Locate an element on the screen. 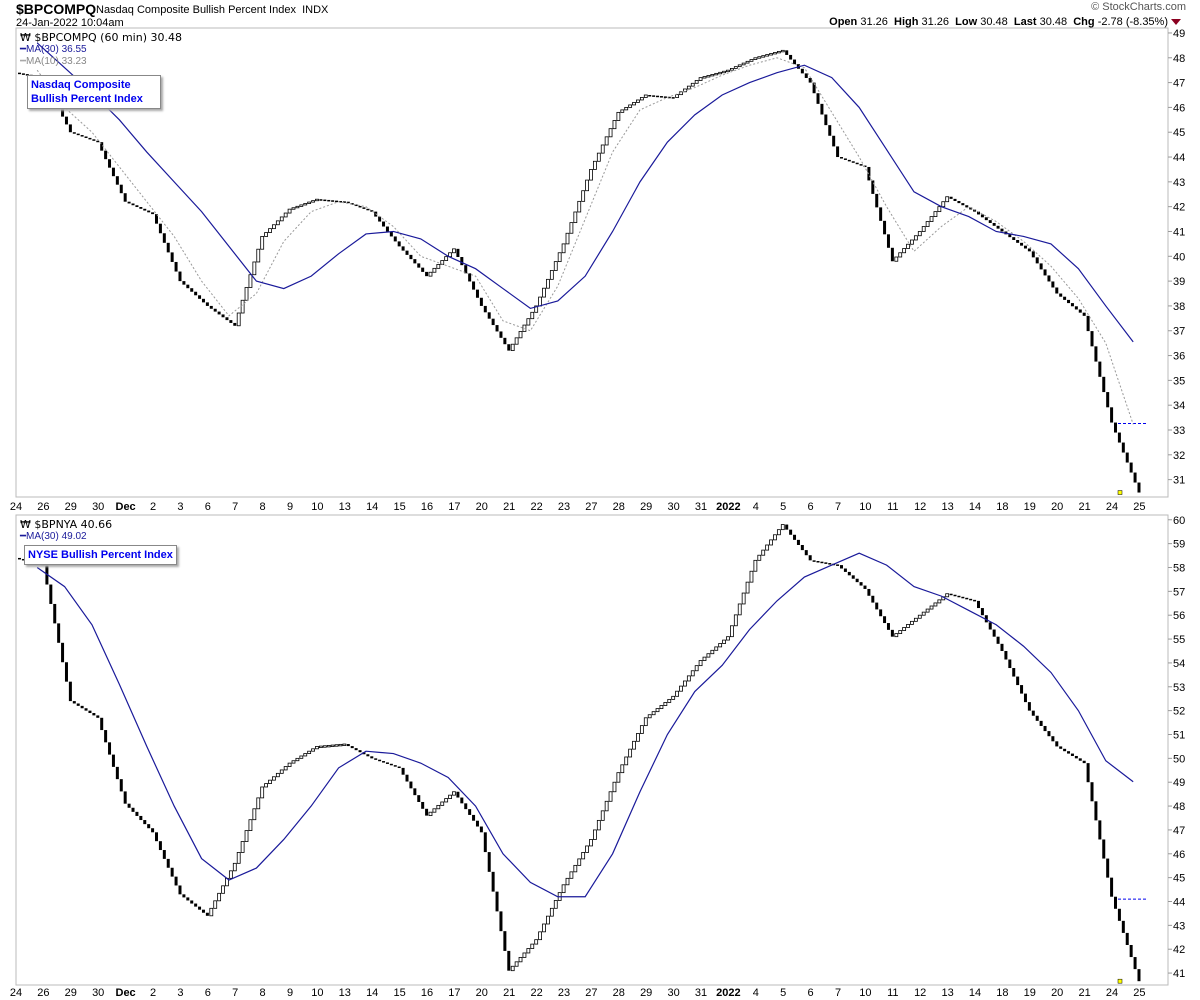 Image resolution: width=1200 pixels, height=1000 pixels. panel-0-xtick-label: 8 is located at coordinates (263, 507).